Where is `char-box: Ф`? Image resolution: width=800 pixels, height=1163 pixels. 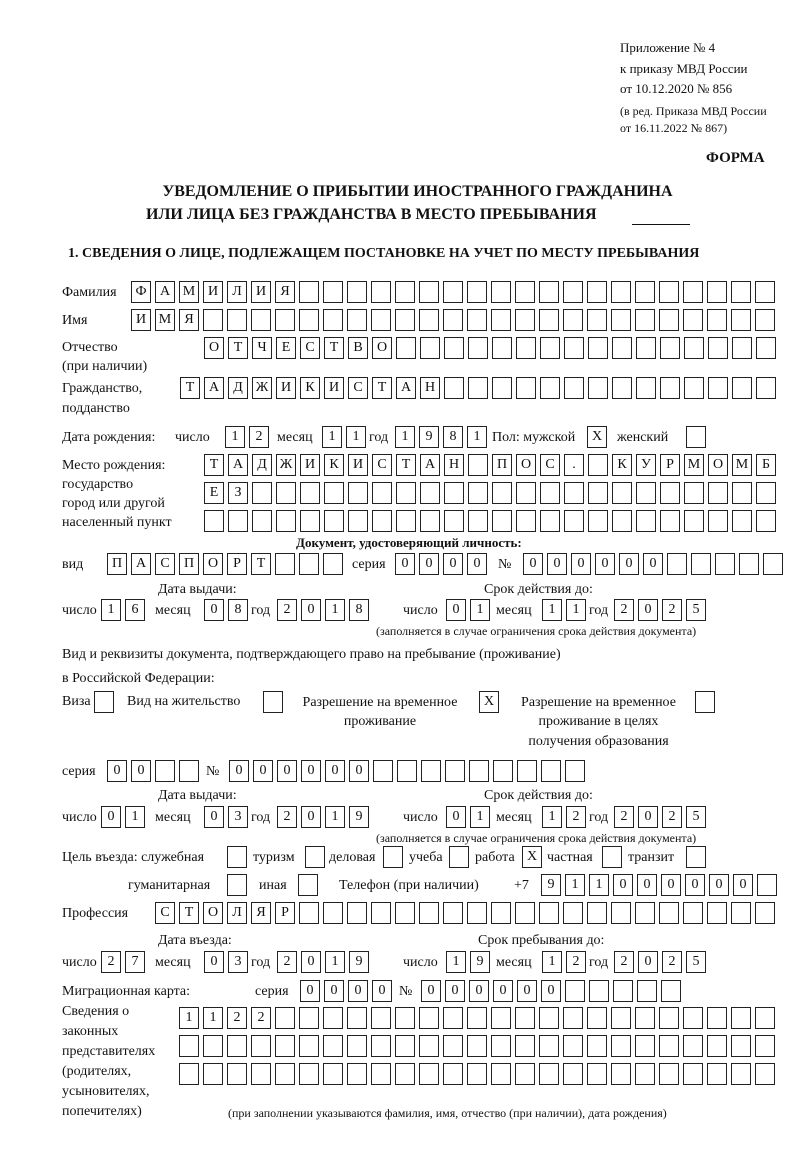
char-box: Ф is located at coordinates (141, 292).